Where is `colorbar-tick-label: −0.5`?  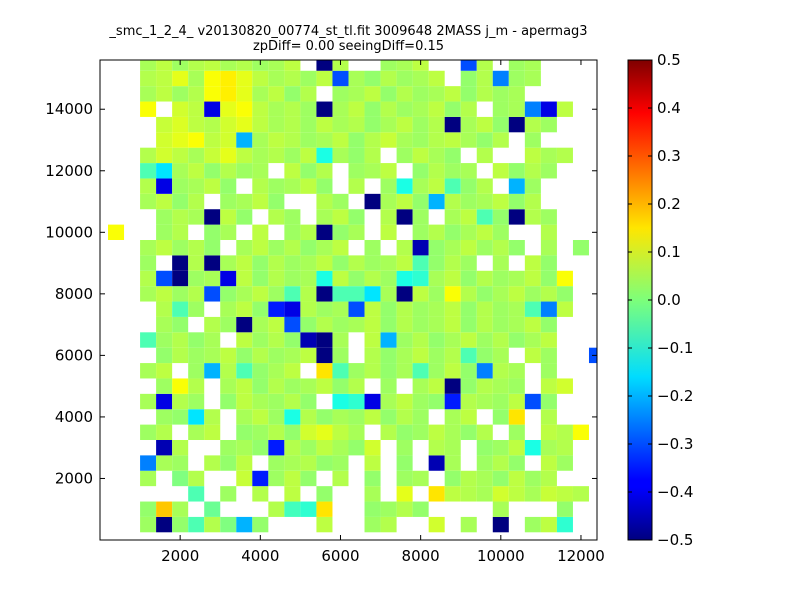
colorbar-tick-label: −0.5 is located at coordinates (675, 540).